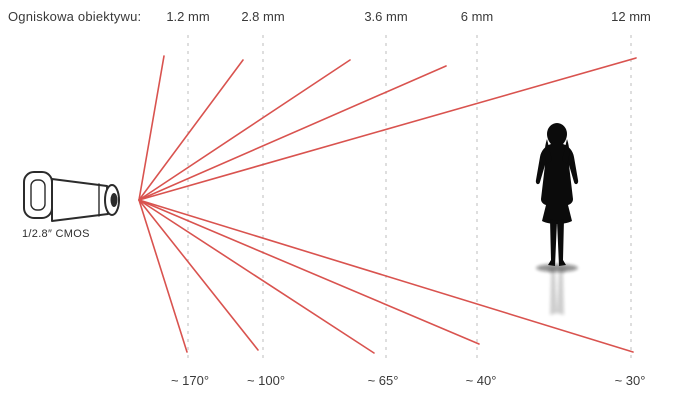 The width and height of the screenshot is (673, 409). Describe the element at coordinates (263, 16) in the screenshot. I see `focal-label-2-8mm: 2.8 mm` at that location.